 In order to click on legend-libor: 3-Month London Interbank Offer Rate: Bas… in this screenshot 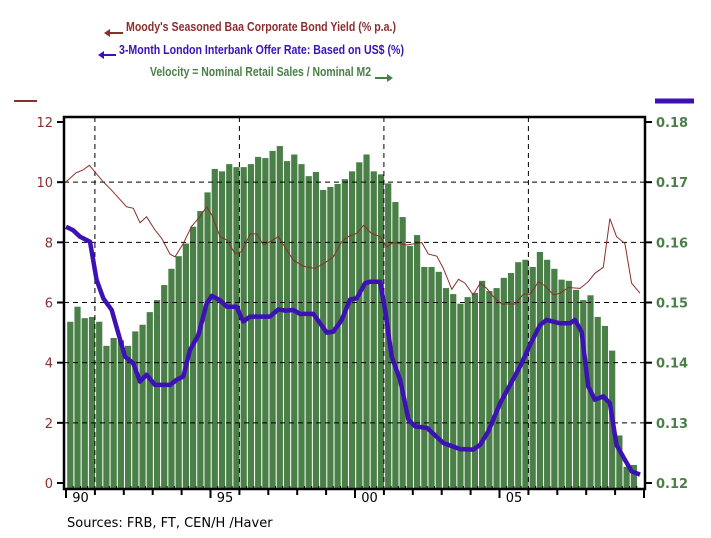, I will do `click(261, 49)`.